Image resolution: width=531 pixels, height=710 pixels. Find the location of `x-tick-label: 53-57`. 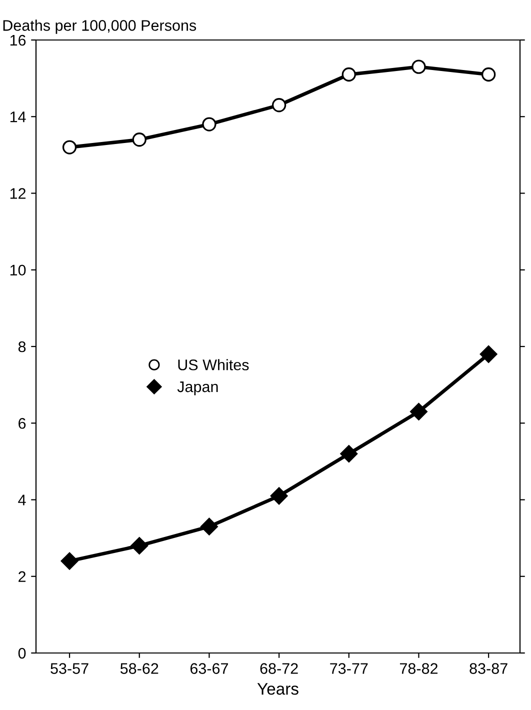

x-tick-label: 53-57 is located at coordinates (69, 668).